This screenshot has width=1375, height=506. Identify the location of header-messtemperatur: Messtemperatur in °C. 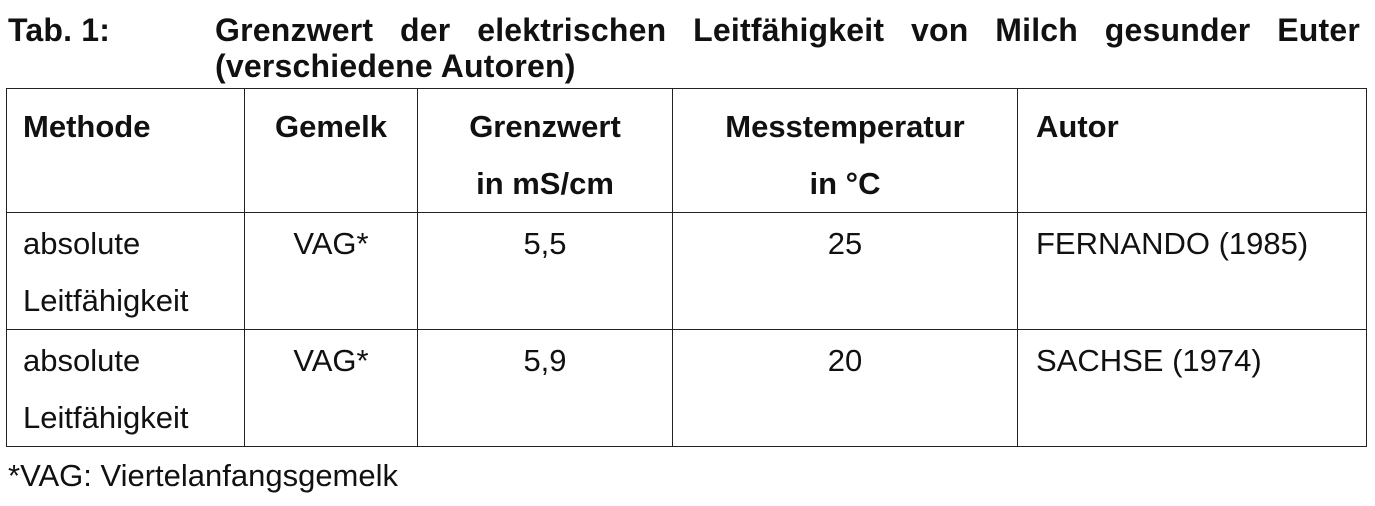
(845, 150).